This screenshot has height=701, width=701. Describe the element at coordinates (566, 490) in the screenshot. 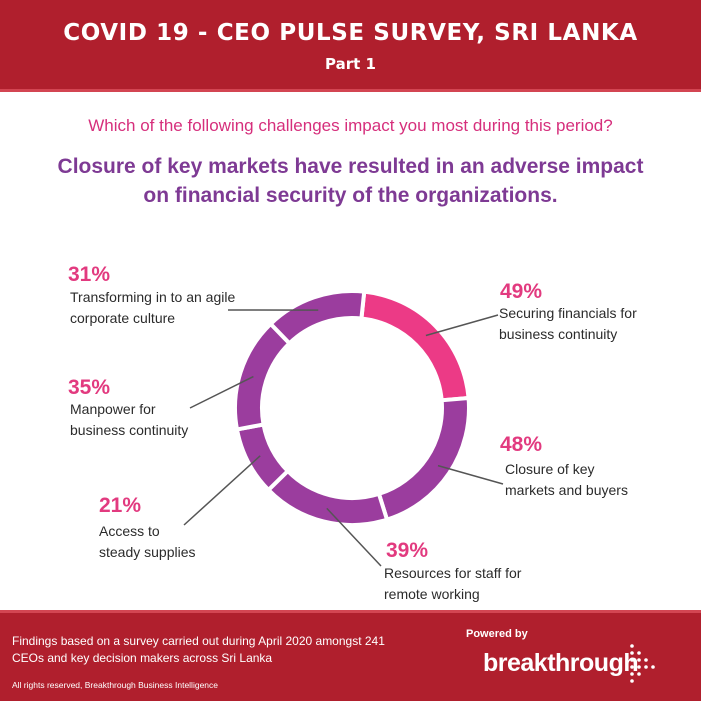

I see `category-label-closure-of-key-markets-and-buyers-line-2: markets and buyers` at that location.